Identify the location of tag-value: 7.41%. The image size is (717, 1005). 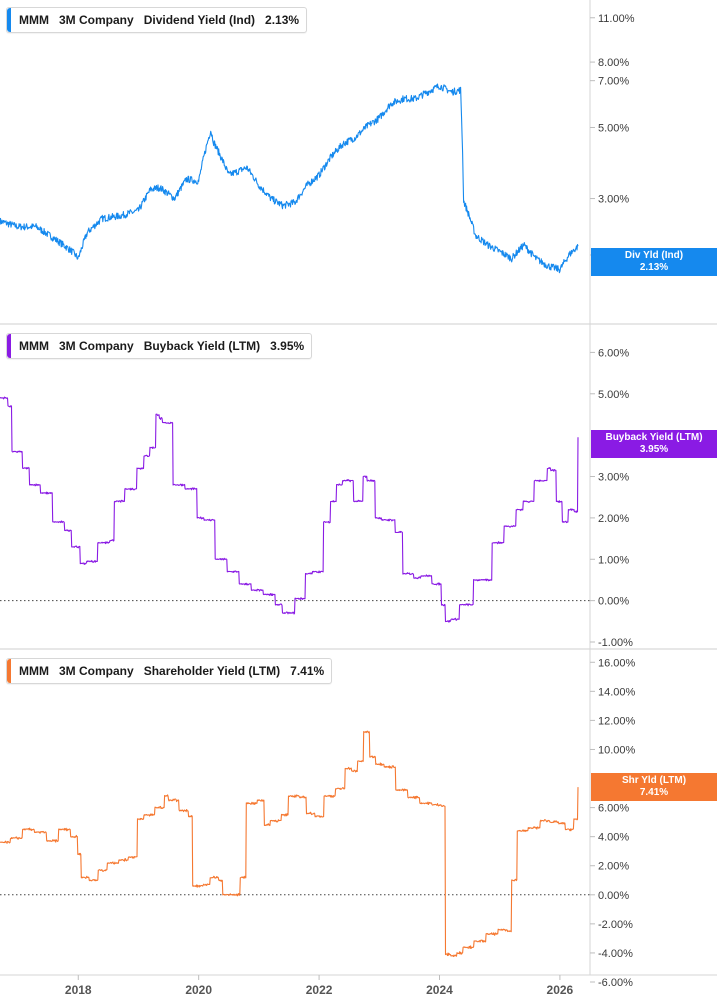
(654, 792).